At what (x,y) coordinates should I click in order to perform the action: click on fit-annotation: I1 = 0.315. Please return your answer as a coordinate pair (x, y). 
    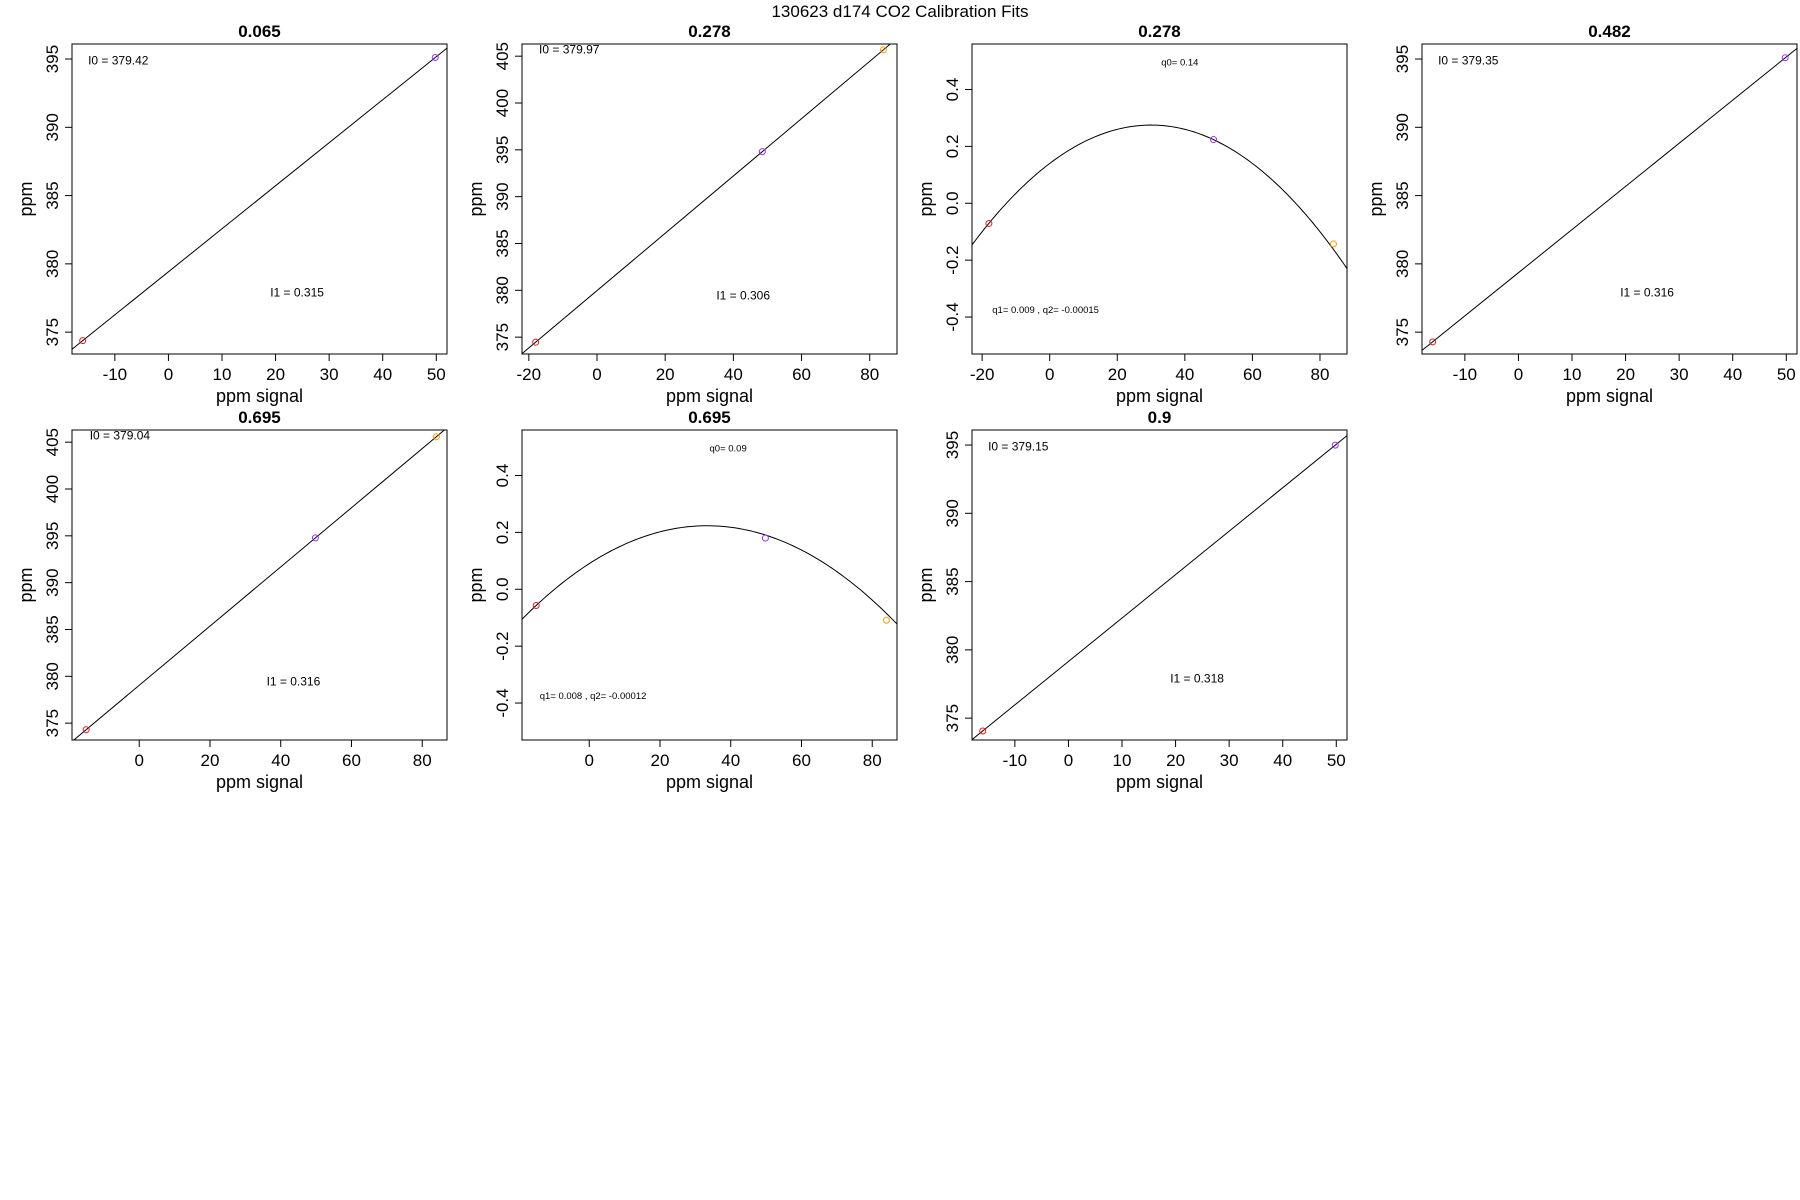
    Looking at the image, I should click on (297, 293).